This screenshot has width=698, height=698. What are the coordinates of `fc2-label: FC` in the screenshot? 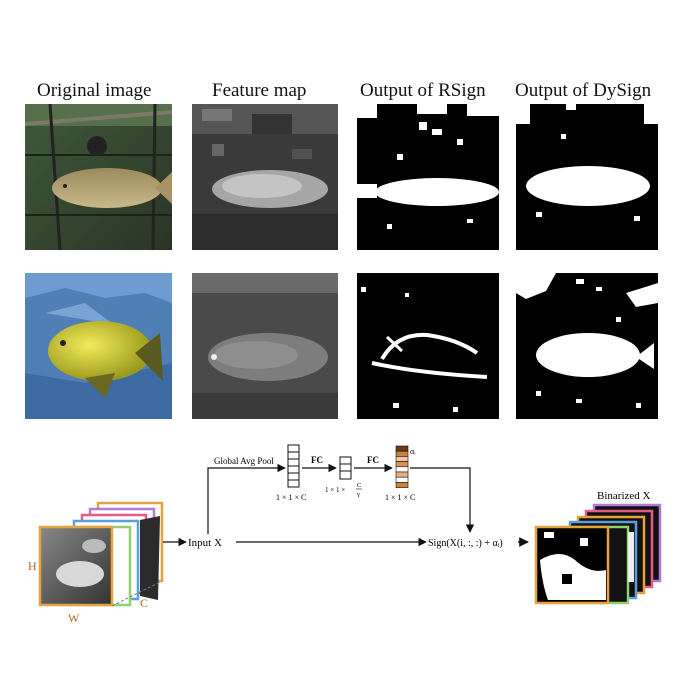 It's located at (373, 460).